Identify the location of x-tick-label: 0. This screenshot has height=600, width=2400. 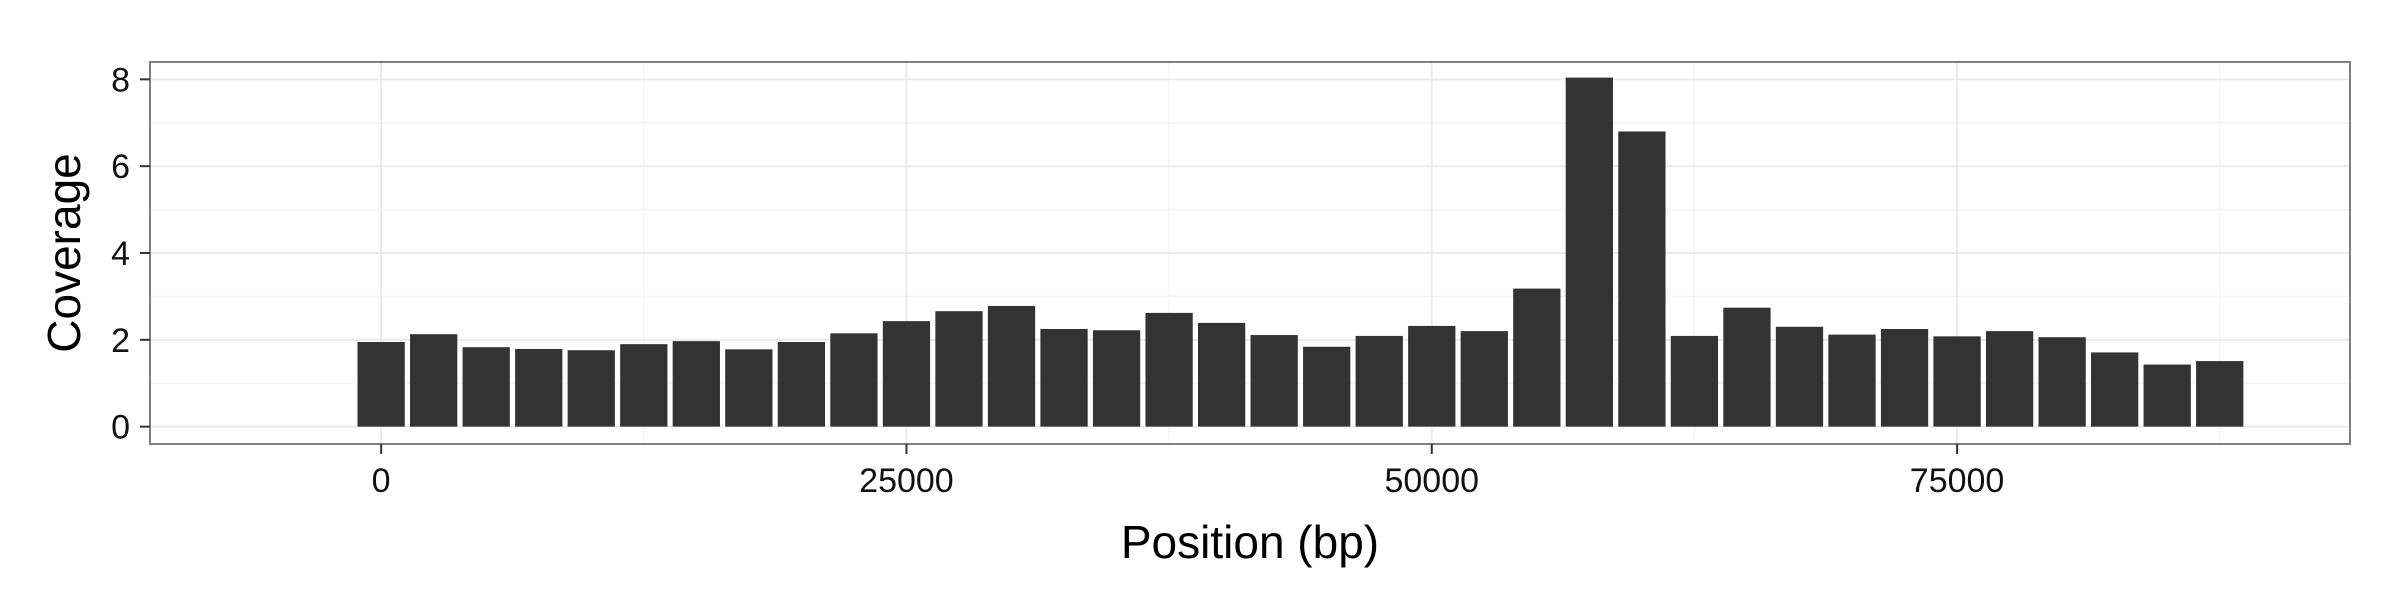
(381, 481).